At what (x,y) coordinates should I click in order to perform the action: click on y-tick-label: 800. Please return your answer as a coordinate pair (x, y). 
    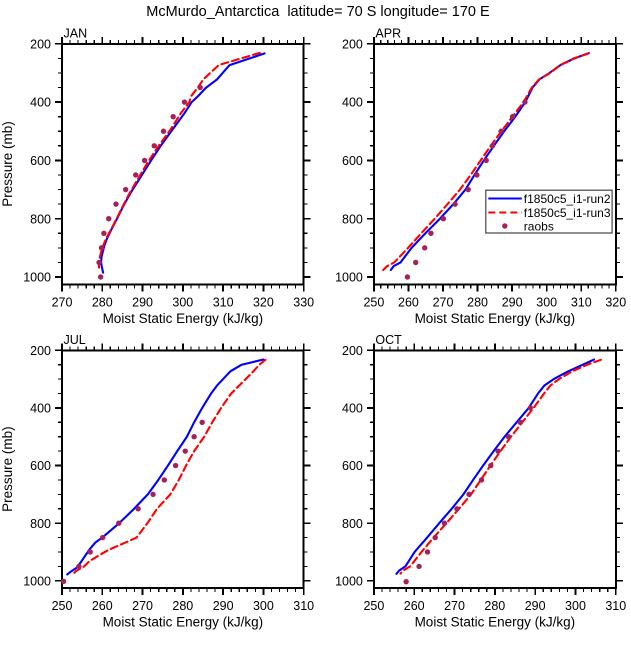
    Looking at the image, I should click on (352, 524).